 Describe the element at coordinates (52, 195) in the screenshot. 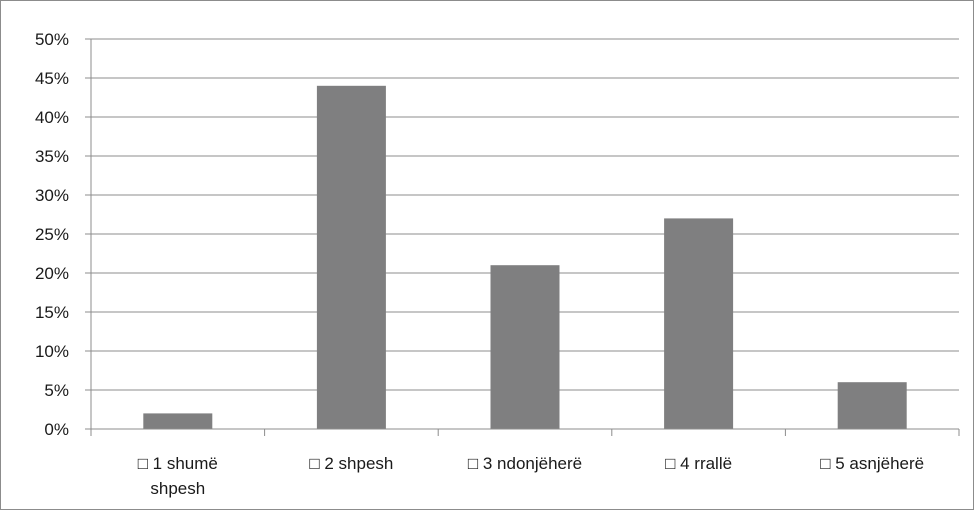

I see `y-tick-label: 30%` at that location.